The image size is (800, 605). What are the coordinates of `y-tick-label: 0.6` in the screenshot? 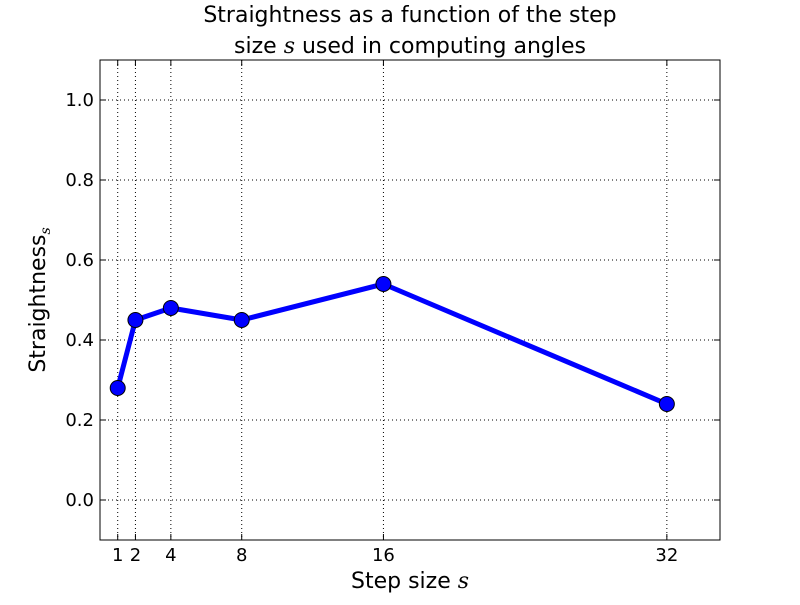 It's located at (79, 260).